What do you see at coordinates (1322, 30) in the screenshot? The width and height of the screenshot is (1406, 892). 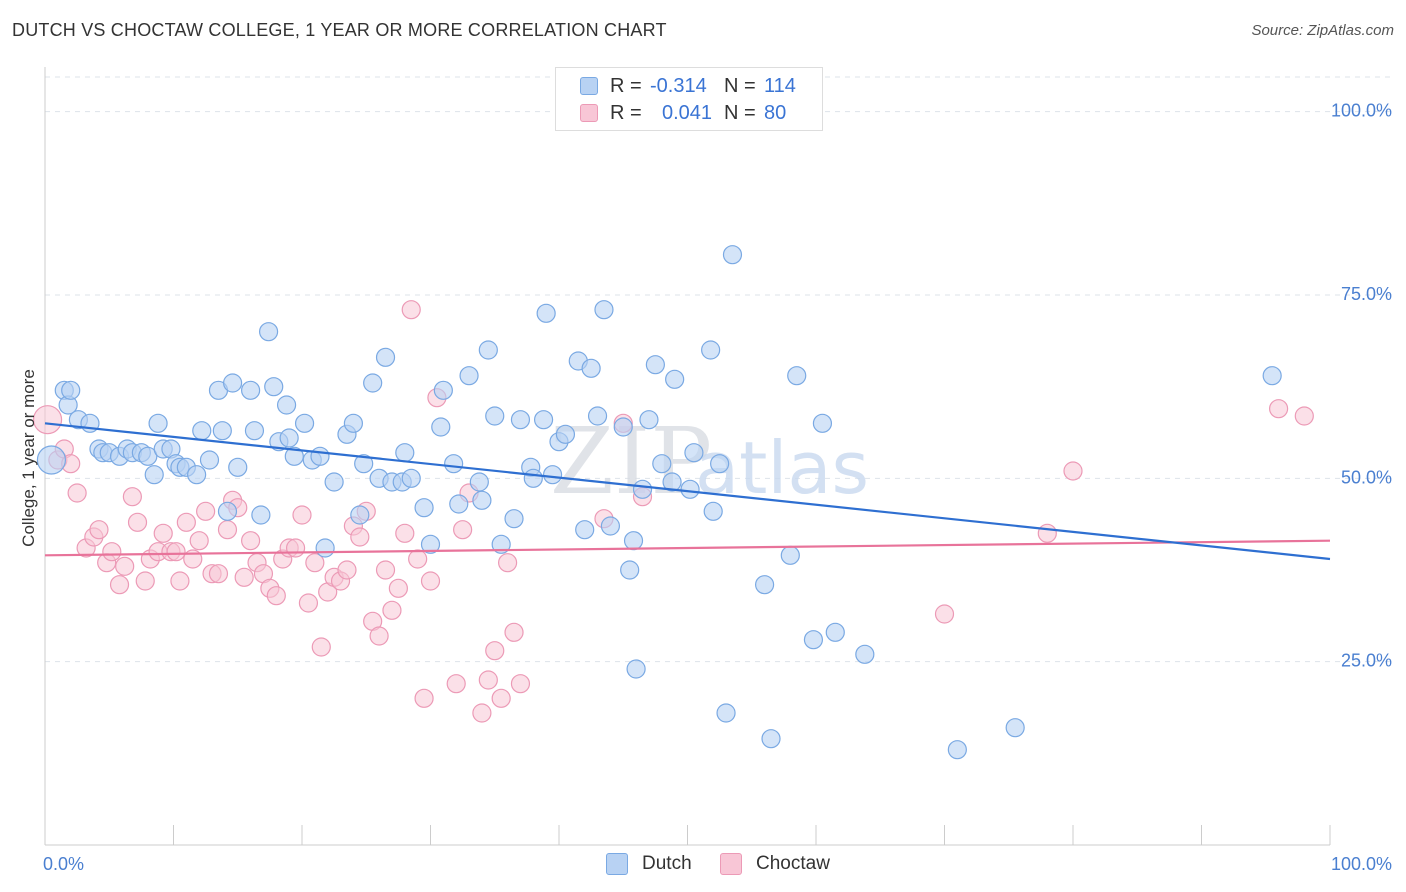 I see `source-label: Source: ZipAtlas.com` at bounding box center [1322, 30].